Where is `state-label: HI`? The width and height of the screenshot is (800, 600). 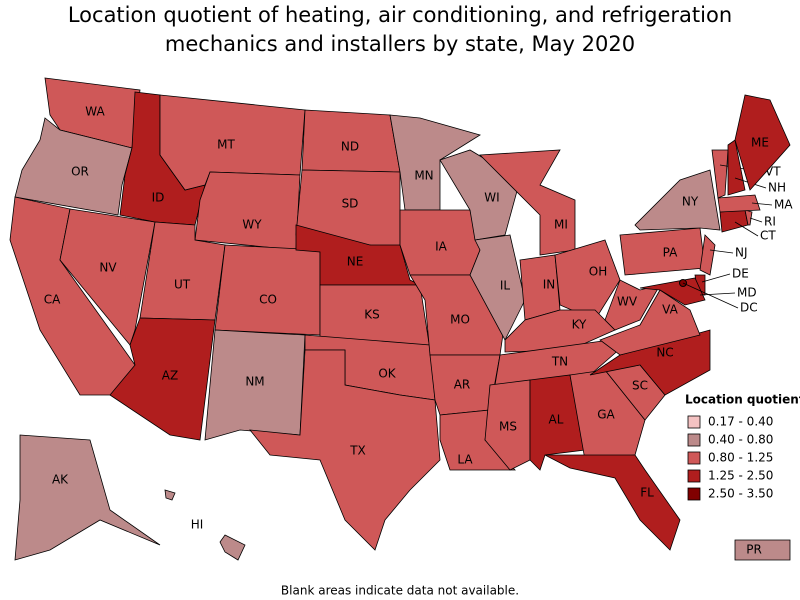 state-label: HI is located at coordinates (197, 525).